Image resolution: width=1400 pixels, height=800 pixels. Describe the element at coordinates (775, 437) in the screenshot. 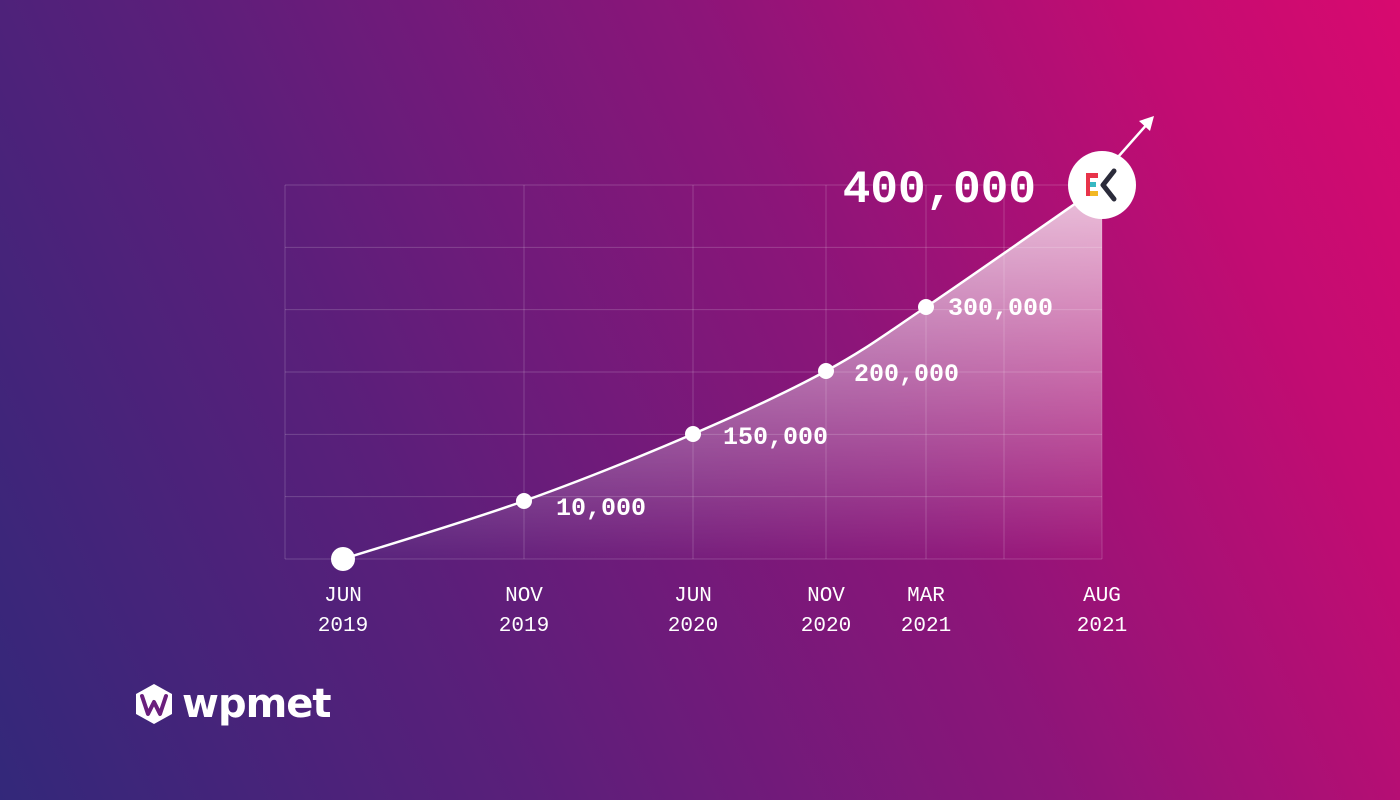

I see `data-label: 150,000` at that location.